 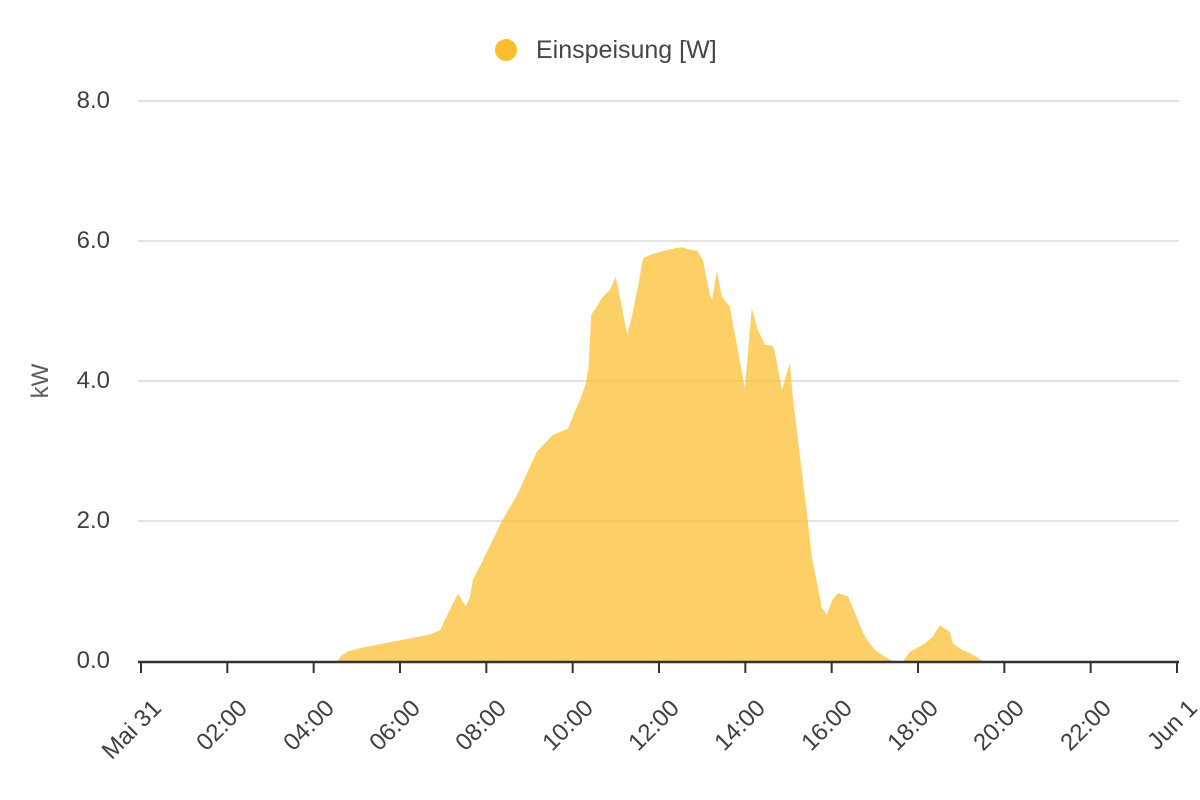 I want to click on y-tick-label: 8.0, so click(x=93, y=100).